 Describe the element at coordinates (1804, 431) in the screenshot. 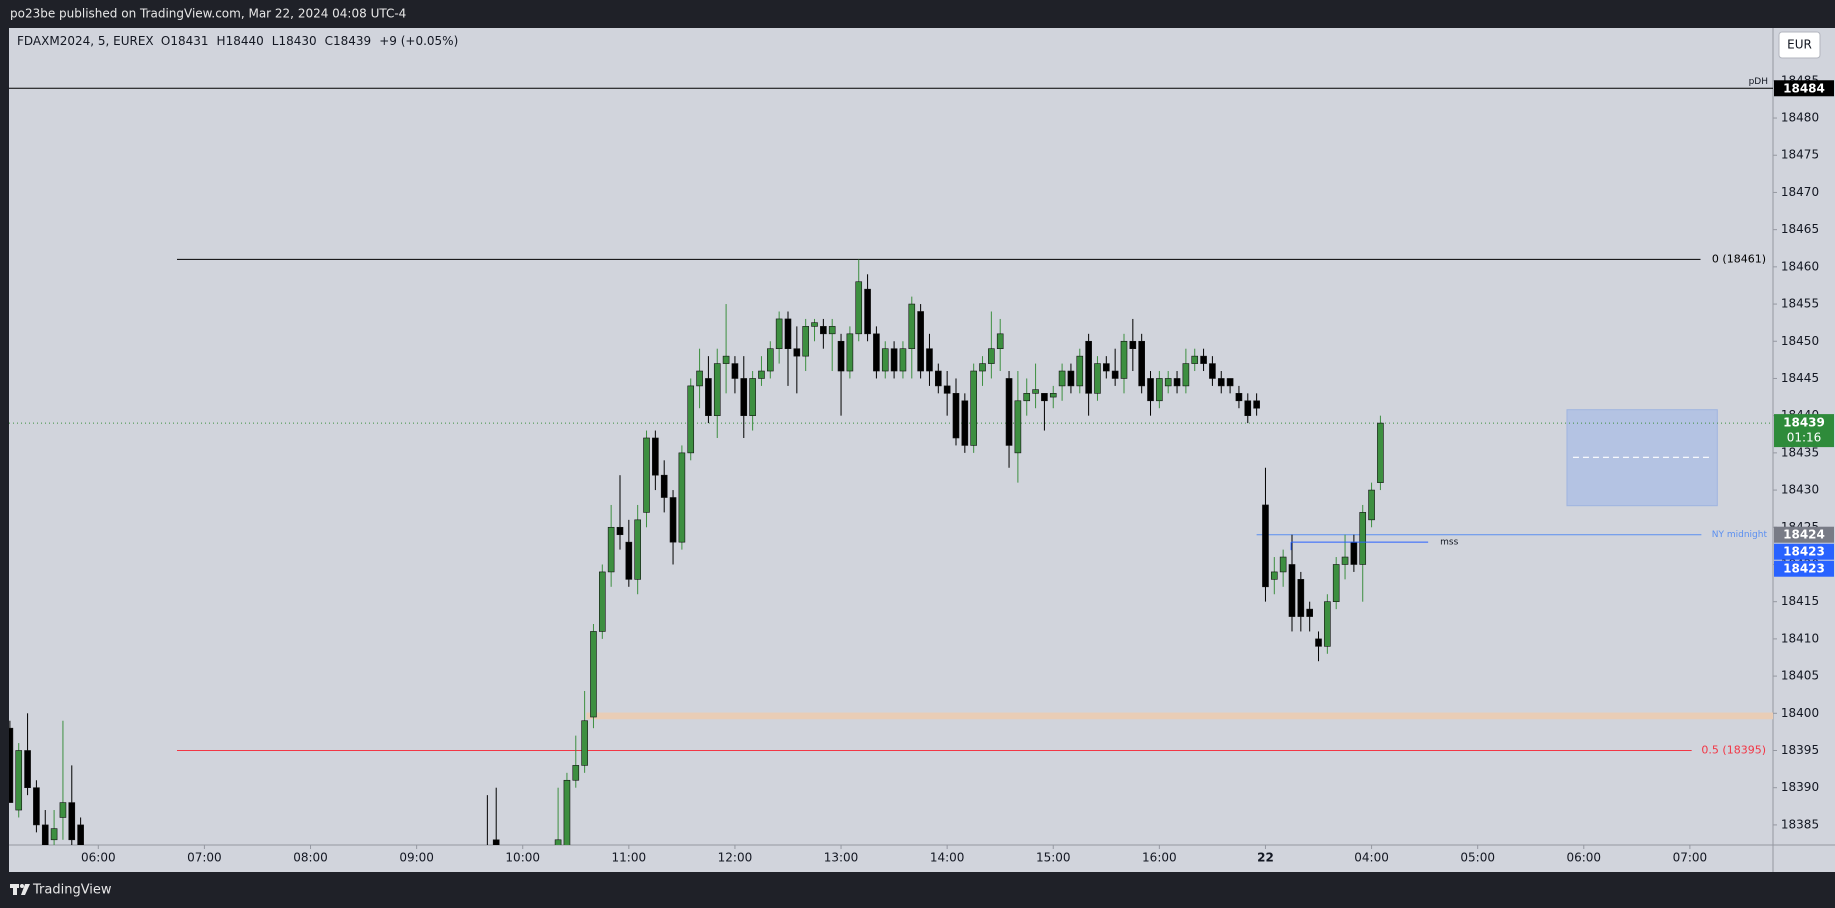

I see `last-price-badge-bg` at that location.